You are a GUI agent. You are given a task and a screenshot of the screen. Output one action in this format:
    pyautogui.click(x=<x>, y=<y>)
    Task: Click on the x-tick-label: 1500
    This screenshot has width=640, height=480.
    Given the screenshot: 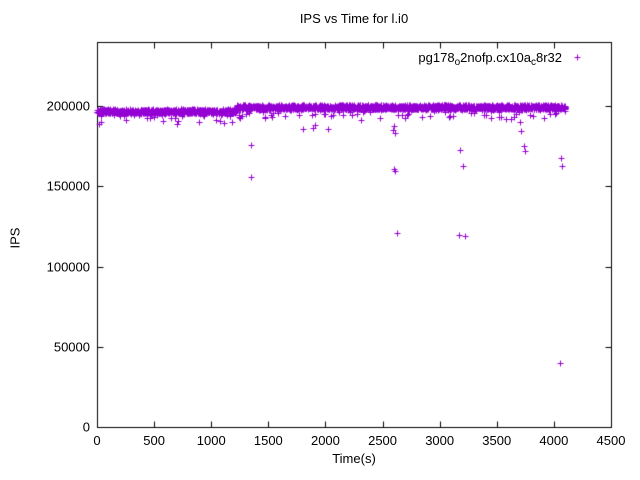 What is the action you would take?
    pyautogui.click(x=268, y=440)
    